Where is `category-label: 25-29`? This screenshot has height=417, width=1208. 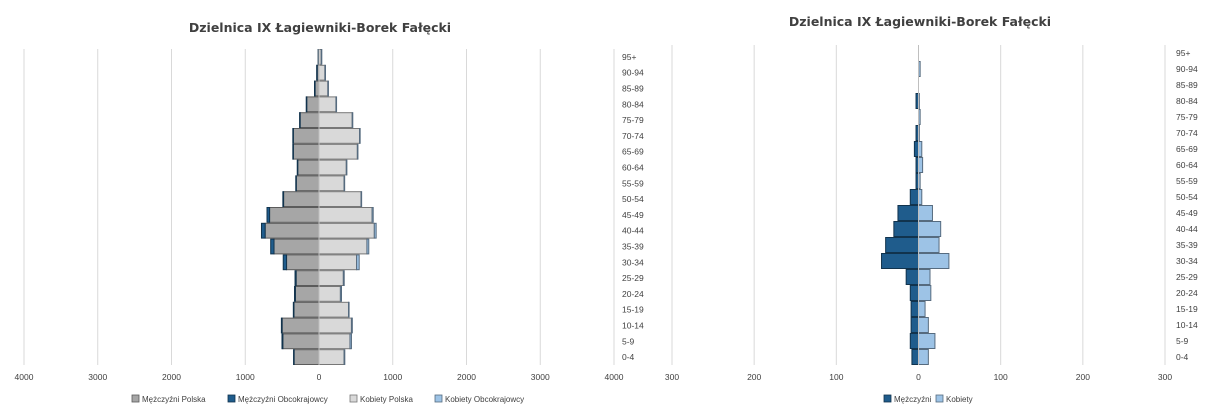 category-label: 25-29 is located at coordinates (1187, 277).